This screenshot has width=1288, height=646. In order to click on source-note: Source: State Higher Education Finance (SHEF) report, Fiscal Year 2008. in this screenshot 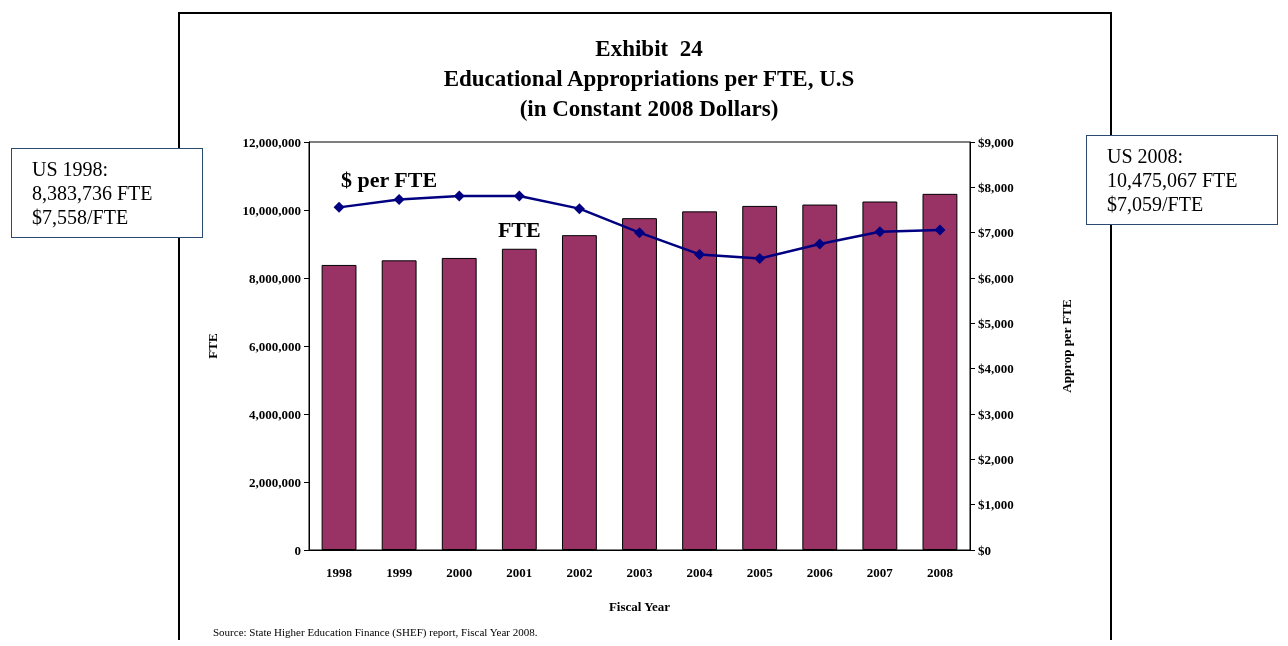, I will do `click(375, 632)`.